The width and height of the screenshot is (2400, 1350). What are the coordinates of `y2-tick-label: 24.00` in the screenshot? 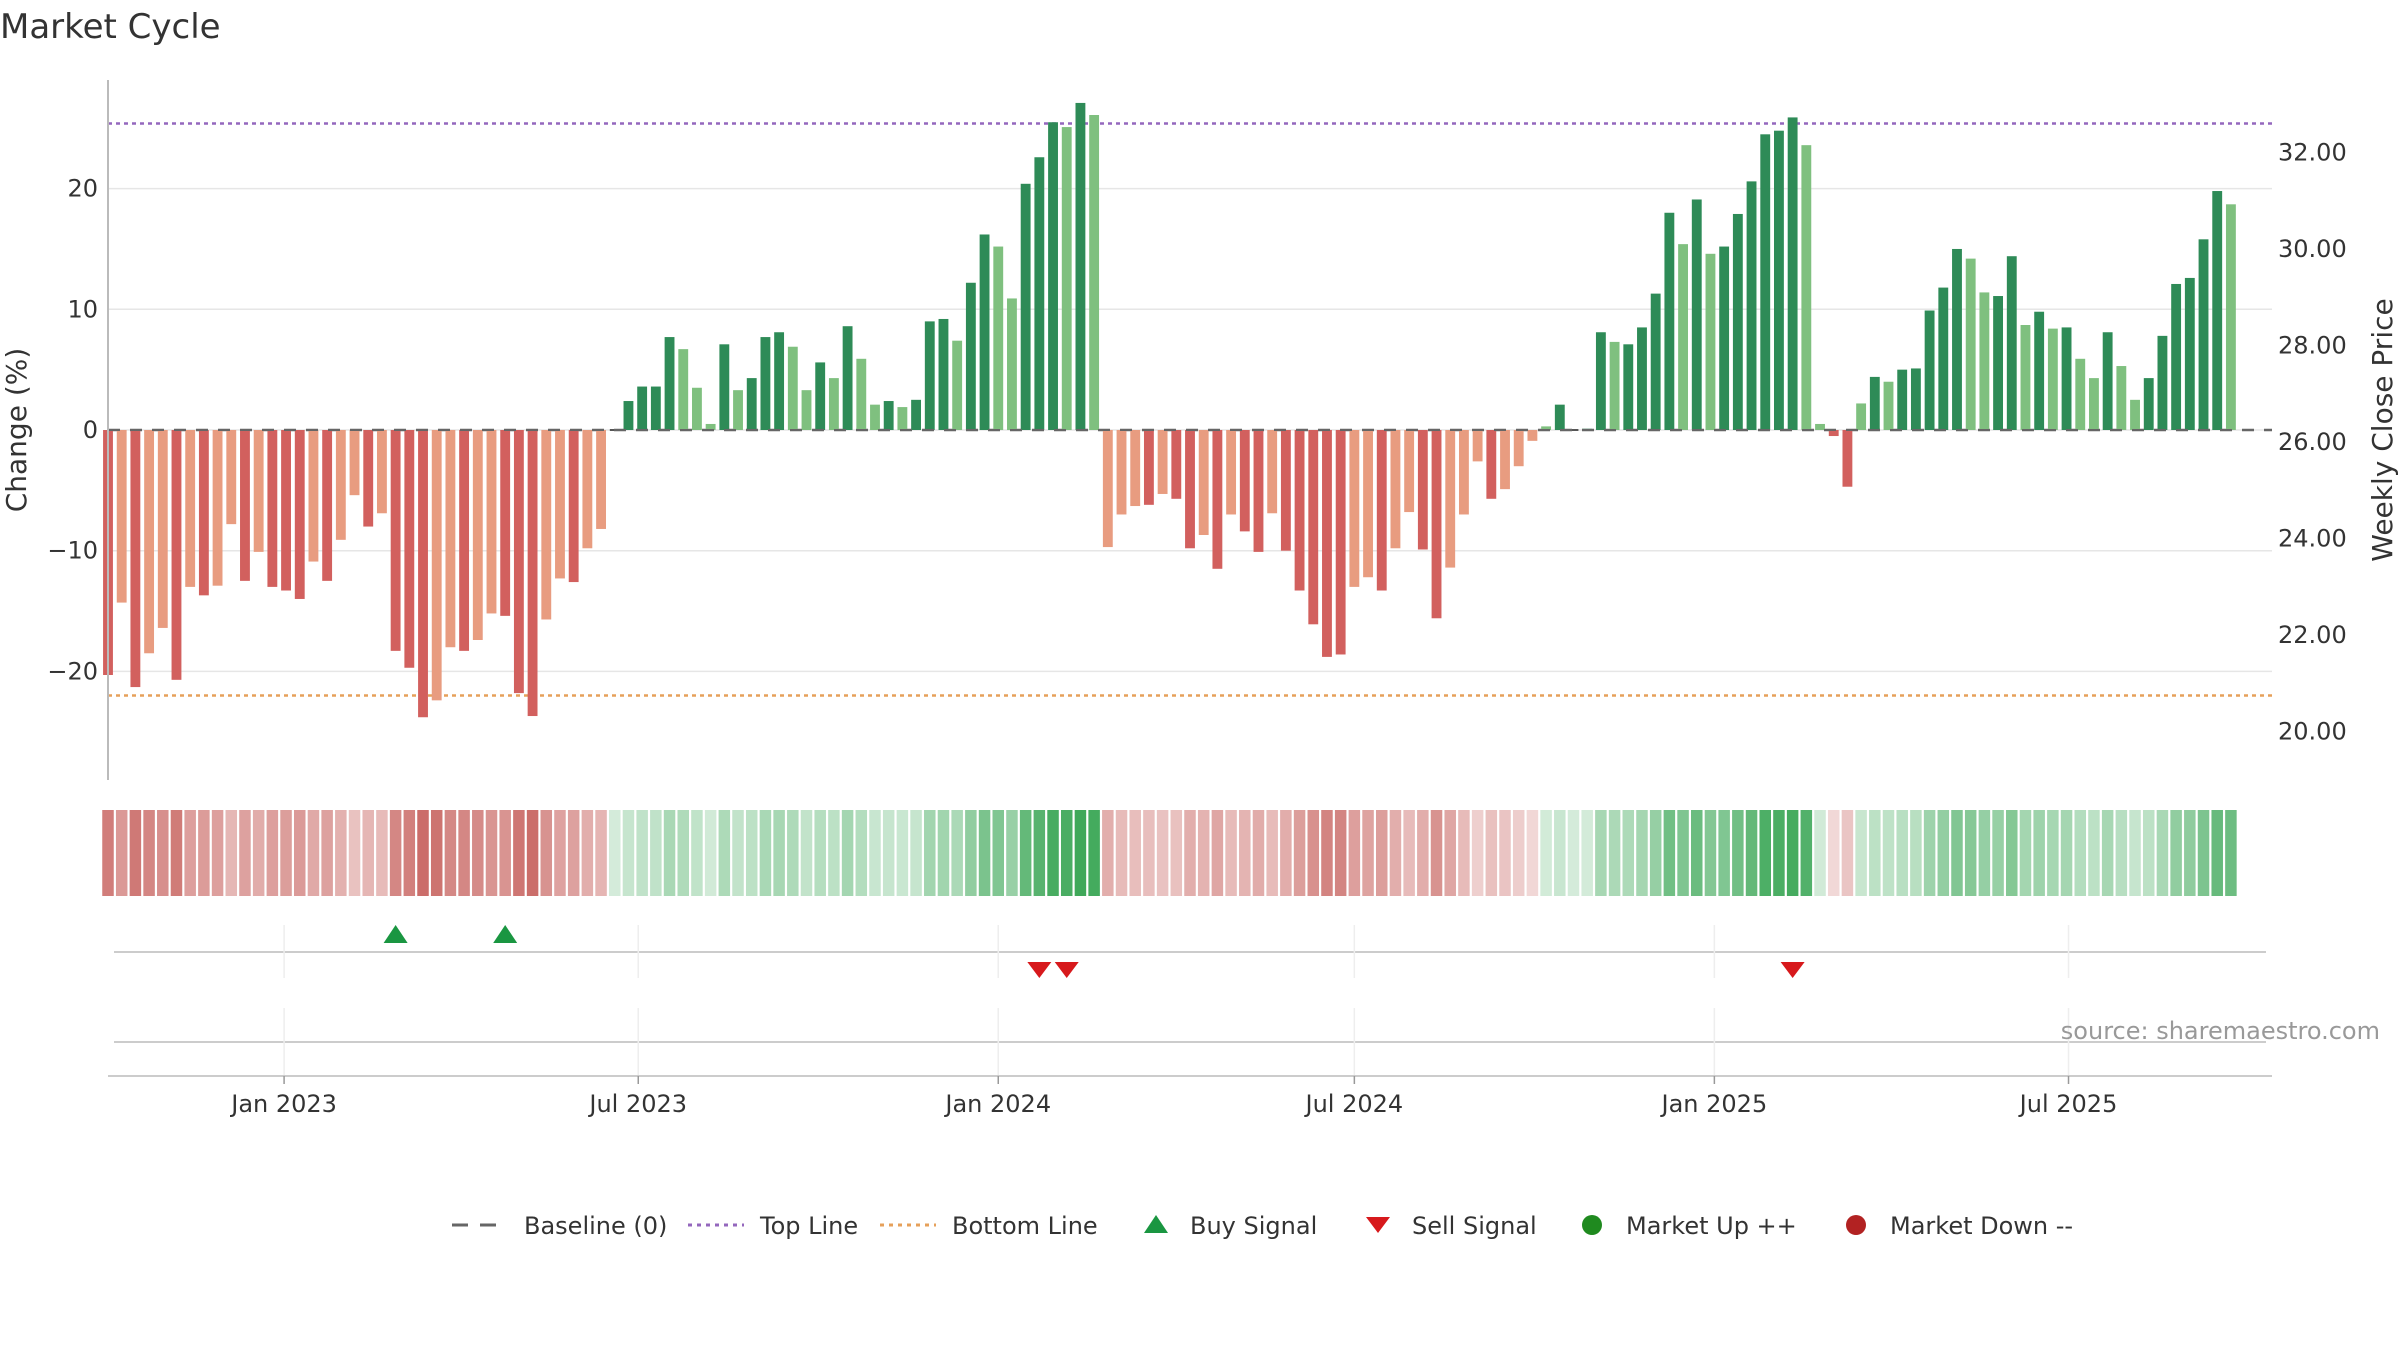 It's located at (2312, 539).